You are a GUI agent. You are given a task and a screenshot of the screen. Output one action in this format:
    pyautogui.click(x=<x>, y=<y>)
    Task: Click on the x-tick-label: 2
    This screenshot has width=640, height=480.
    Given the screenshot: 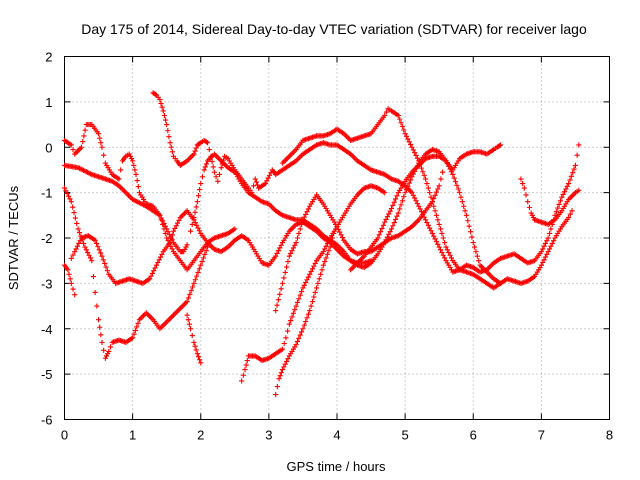 What is the action you would take?
    pyautogui.click(x=200, y=435)
    